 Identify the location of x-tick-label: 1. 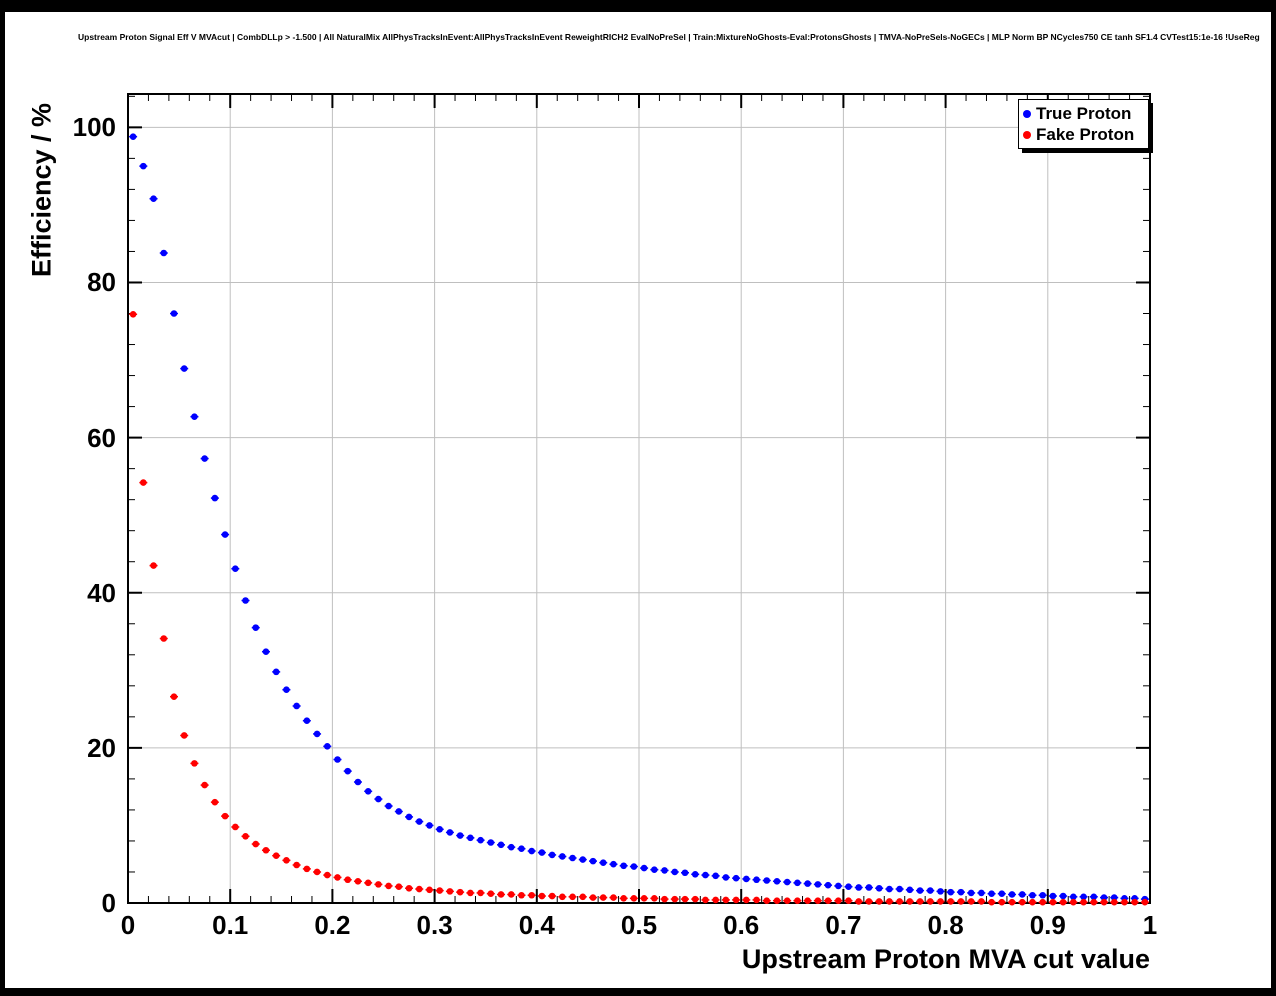
(1150, 925).